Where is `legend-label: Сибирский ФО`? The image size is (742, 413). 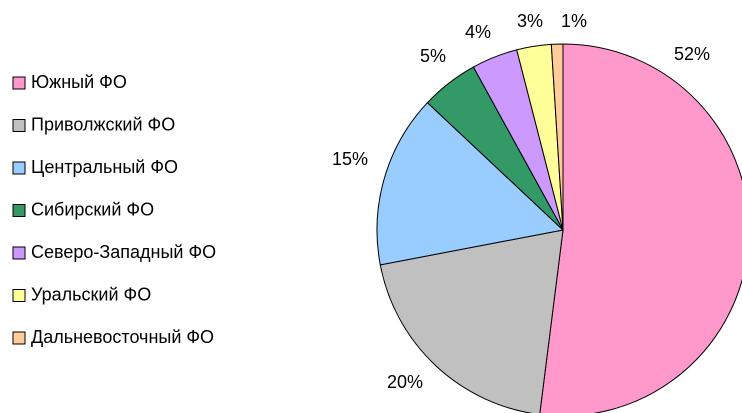
legend-label: Сибирский ФО is located at coordinates (92, 209).